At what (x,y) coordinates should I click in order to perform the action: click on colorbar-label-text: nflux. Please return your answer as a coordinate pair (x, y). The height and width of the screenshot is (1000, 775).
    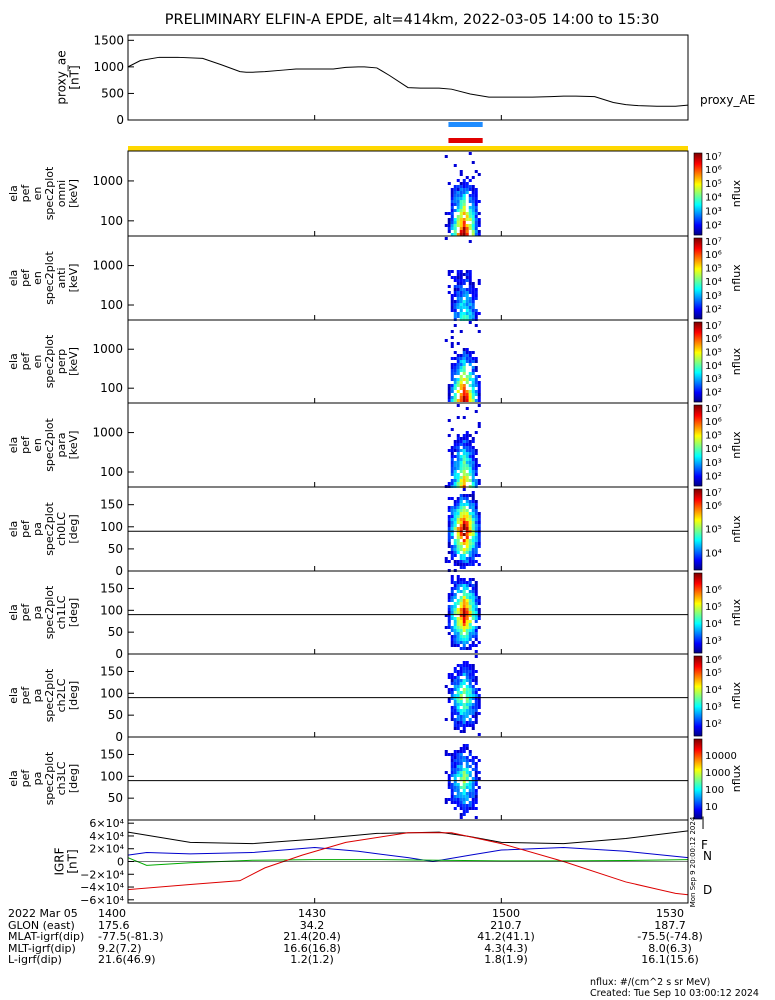
    Looking at the image, I should click on (736, 529).